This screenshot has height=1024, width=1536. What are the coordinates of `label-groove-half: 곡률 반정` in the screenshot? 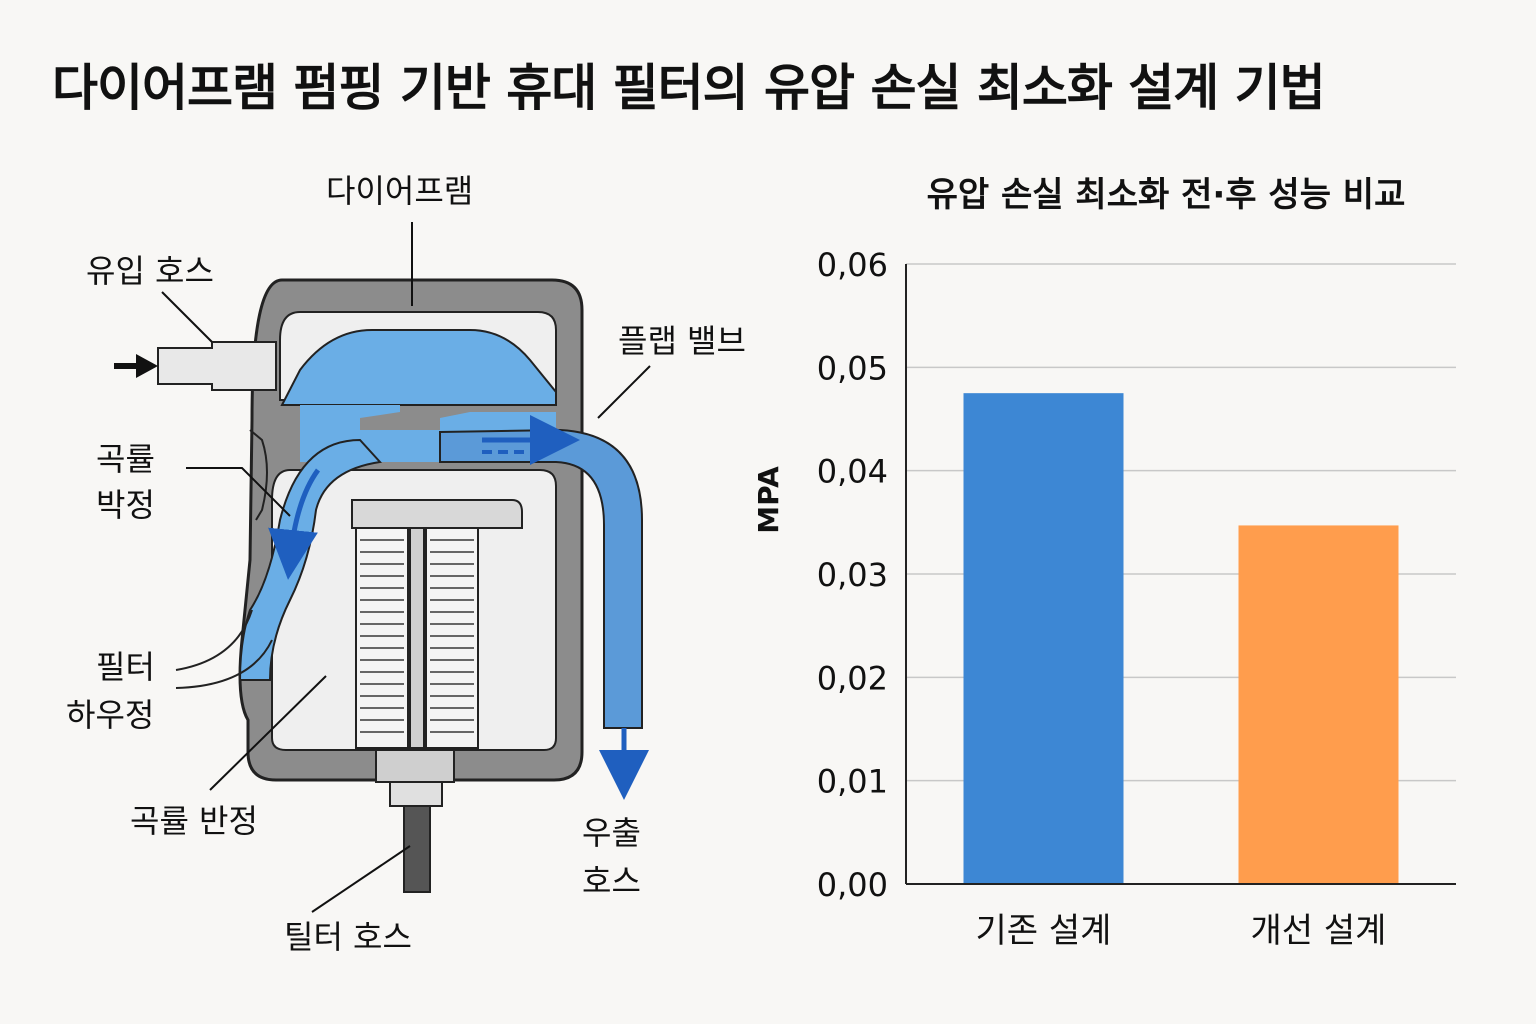 It's located at (194, 821).